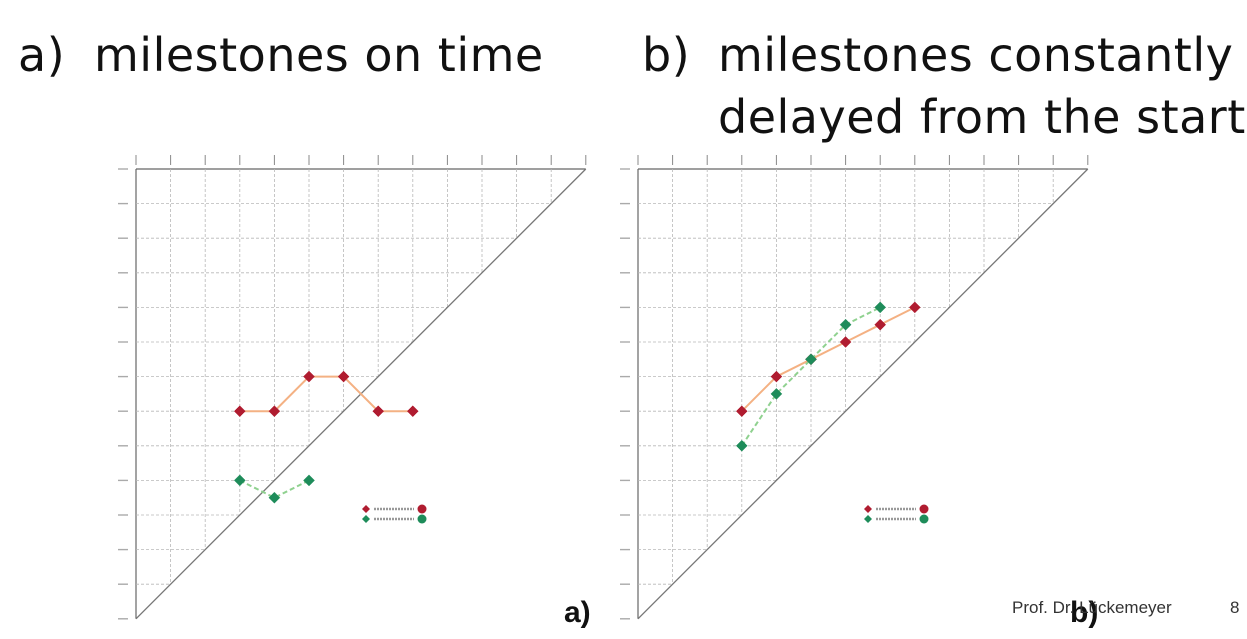 The height and width of the screenshot is (639, 1247). Describe the element at coordinates (828, 359) in the screenshot. I see `chart-b-series-1-line` at that location.